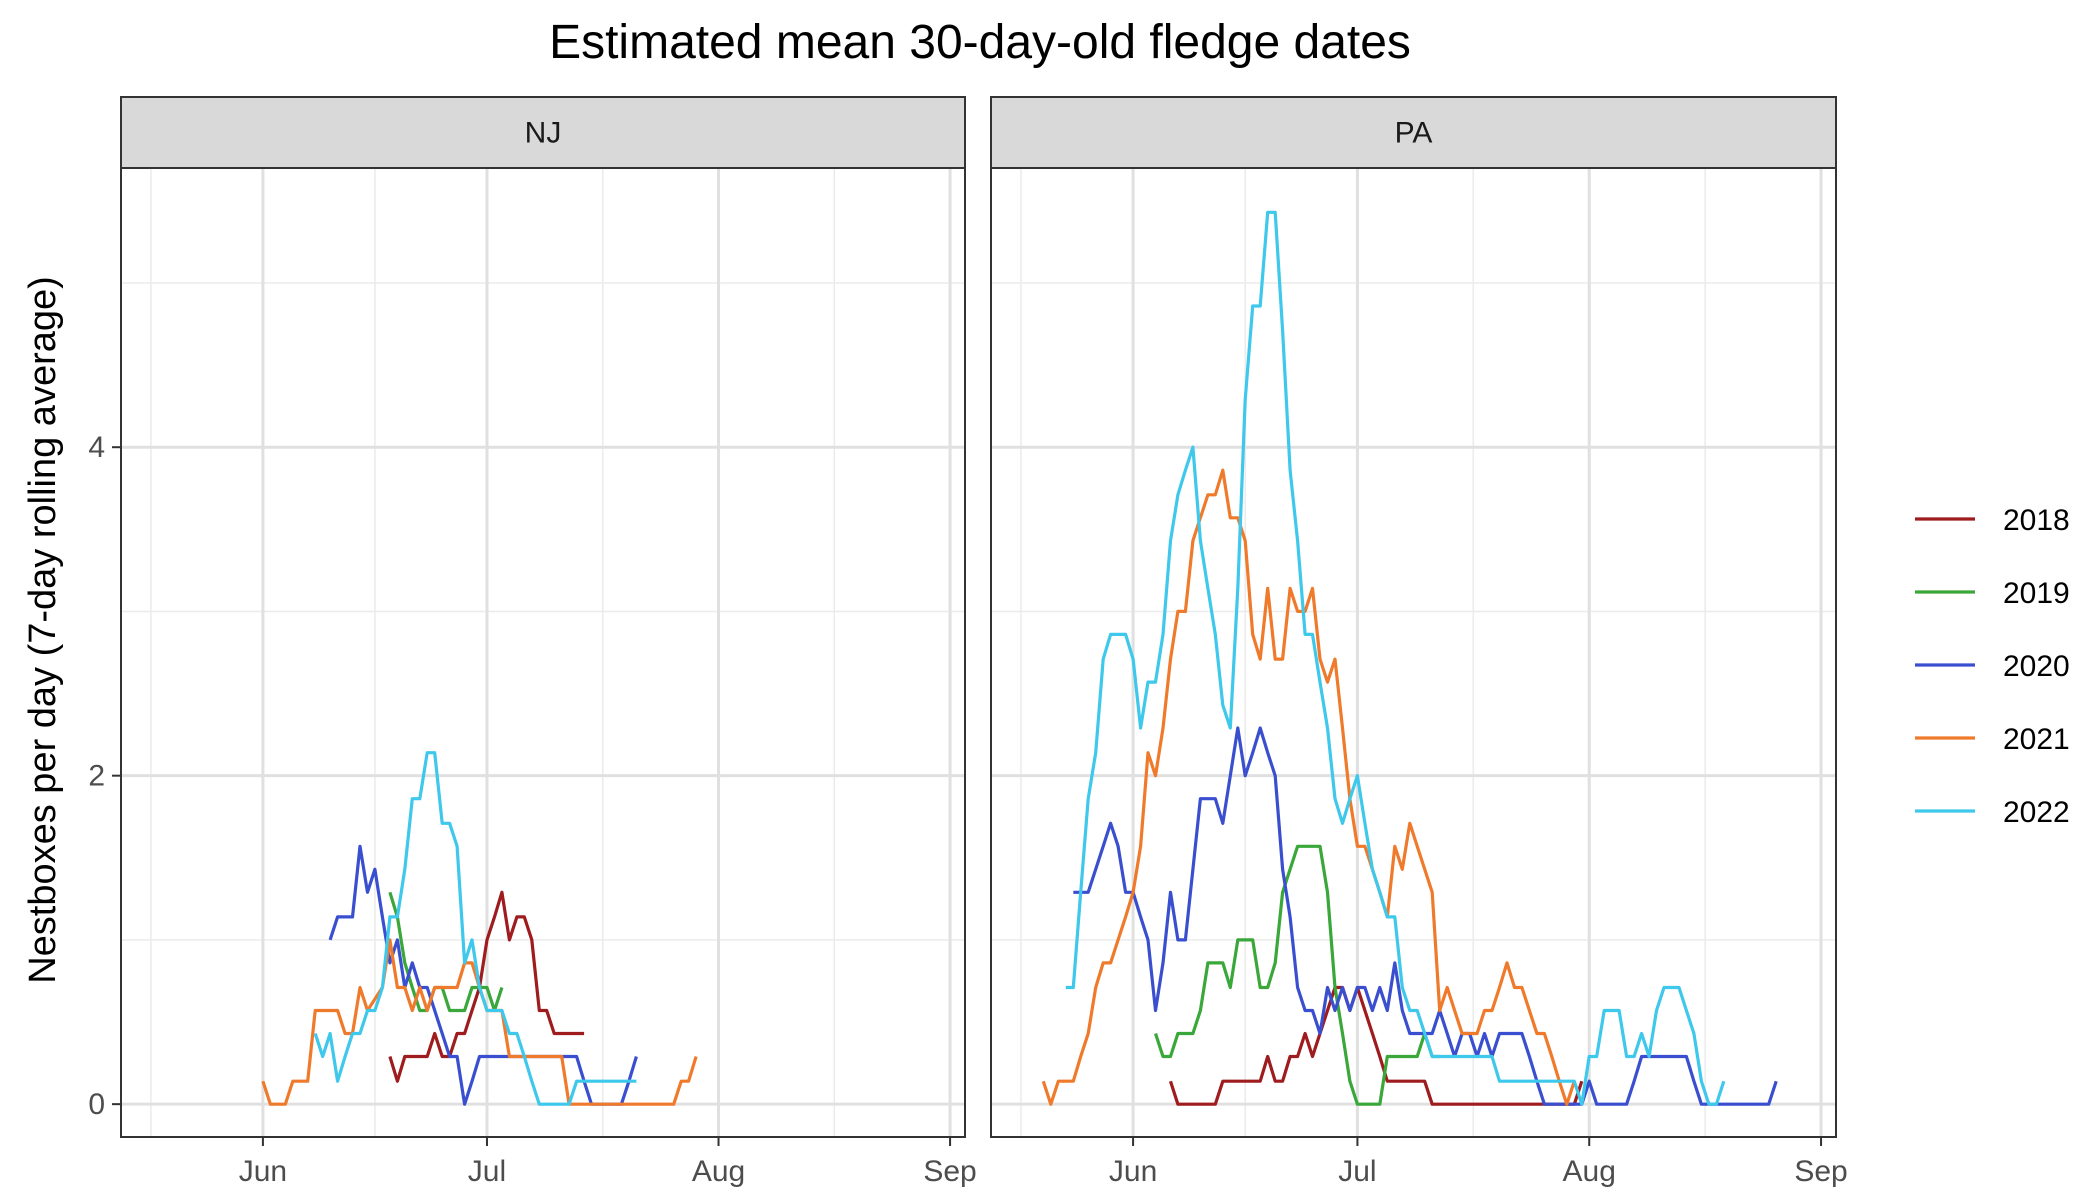  Describe the element at coordinates (2036, 666) in the screenshot. I see `legend-label-2020: 2020` at that location.